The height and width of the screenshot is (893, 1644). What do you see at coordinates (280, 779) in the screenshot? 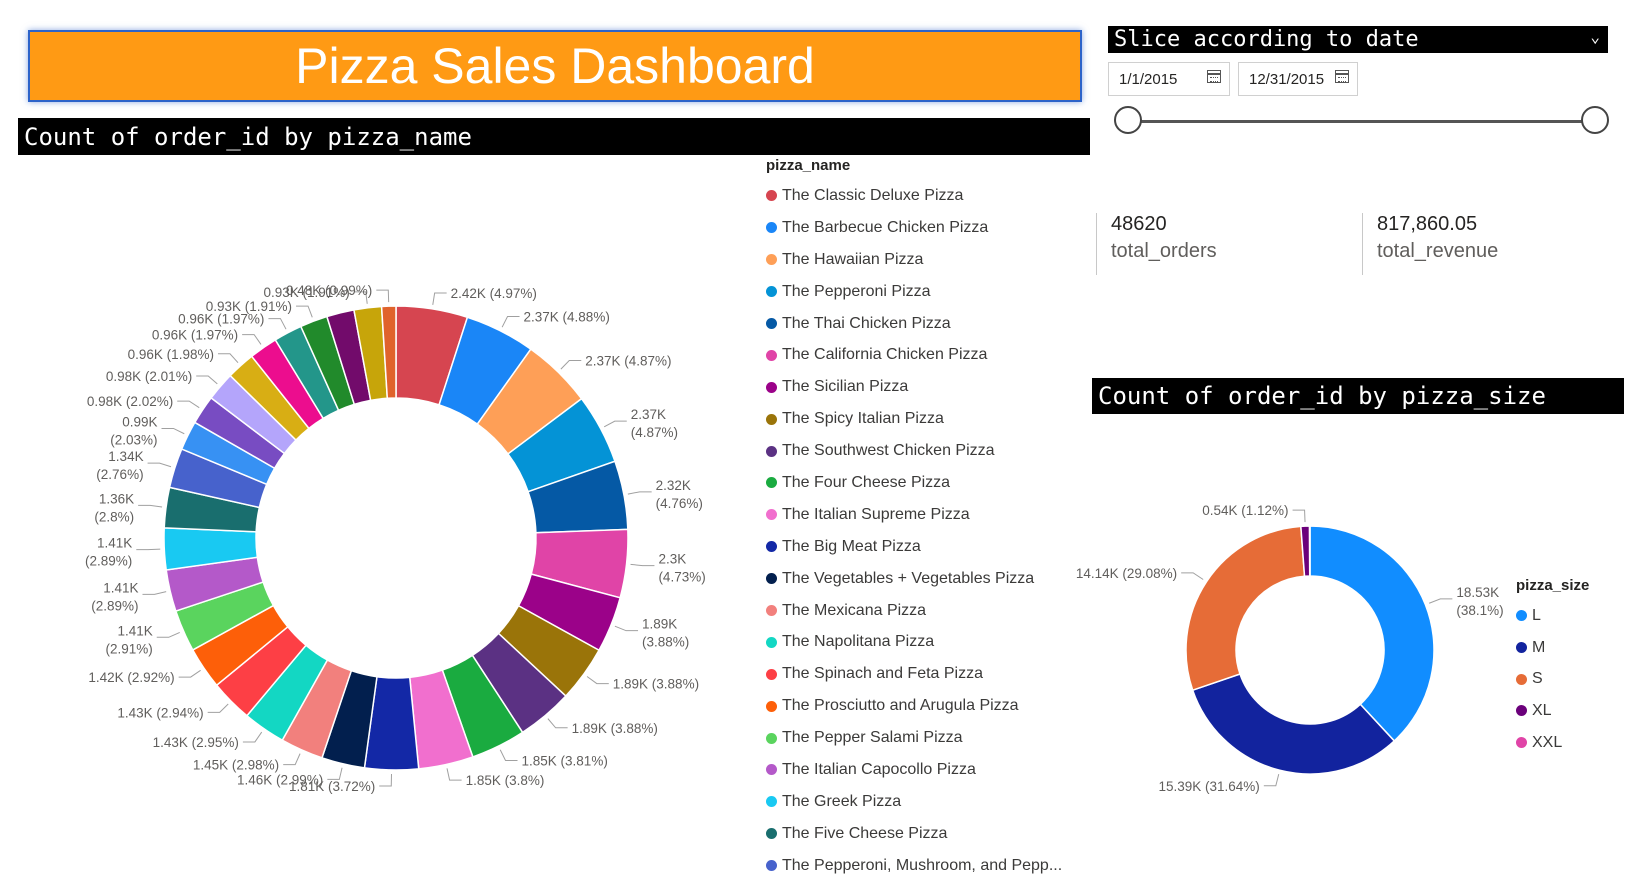
I see `pizza-name-data-label: 1.46K (2.99%)` at bounding box center [280, 779].